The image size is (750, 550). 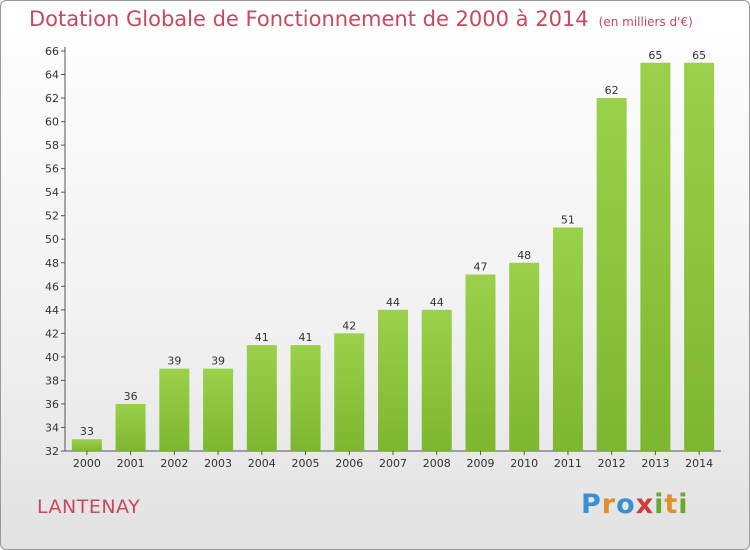 I want to click on x-tick-label: 2005, so click(x=306, y=463).